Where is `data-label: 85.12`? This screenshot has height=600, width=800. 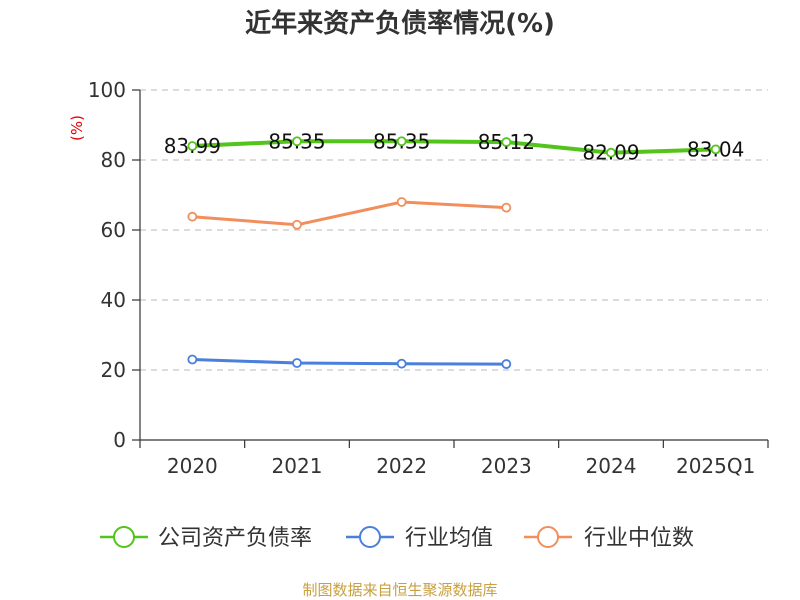 data-label: 85.12 is located at coordinates (506, 142).